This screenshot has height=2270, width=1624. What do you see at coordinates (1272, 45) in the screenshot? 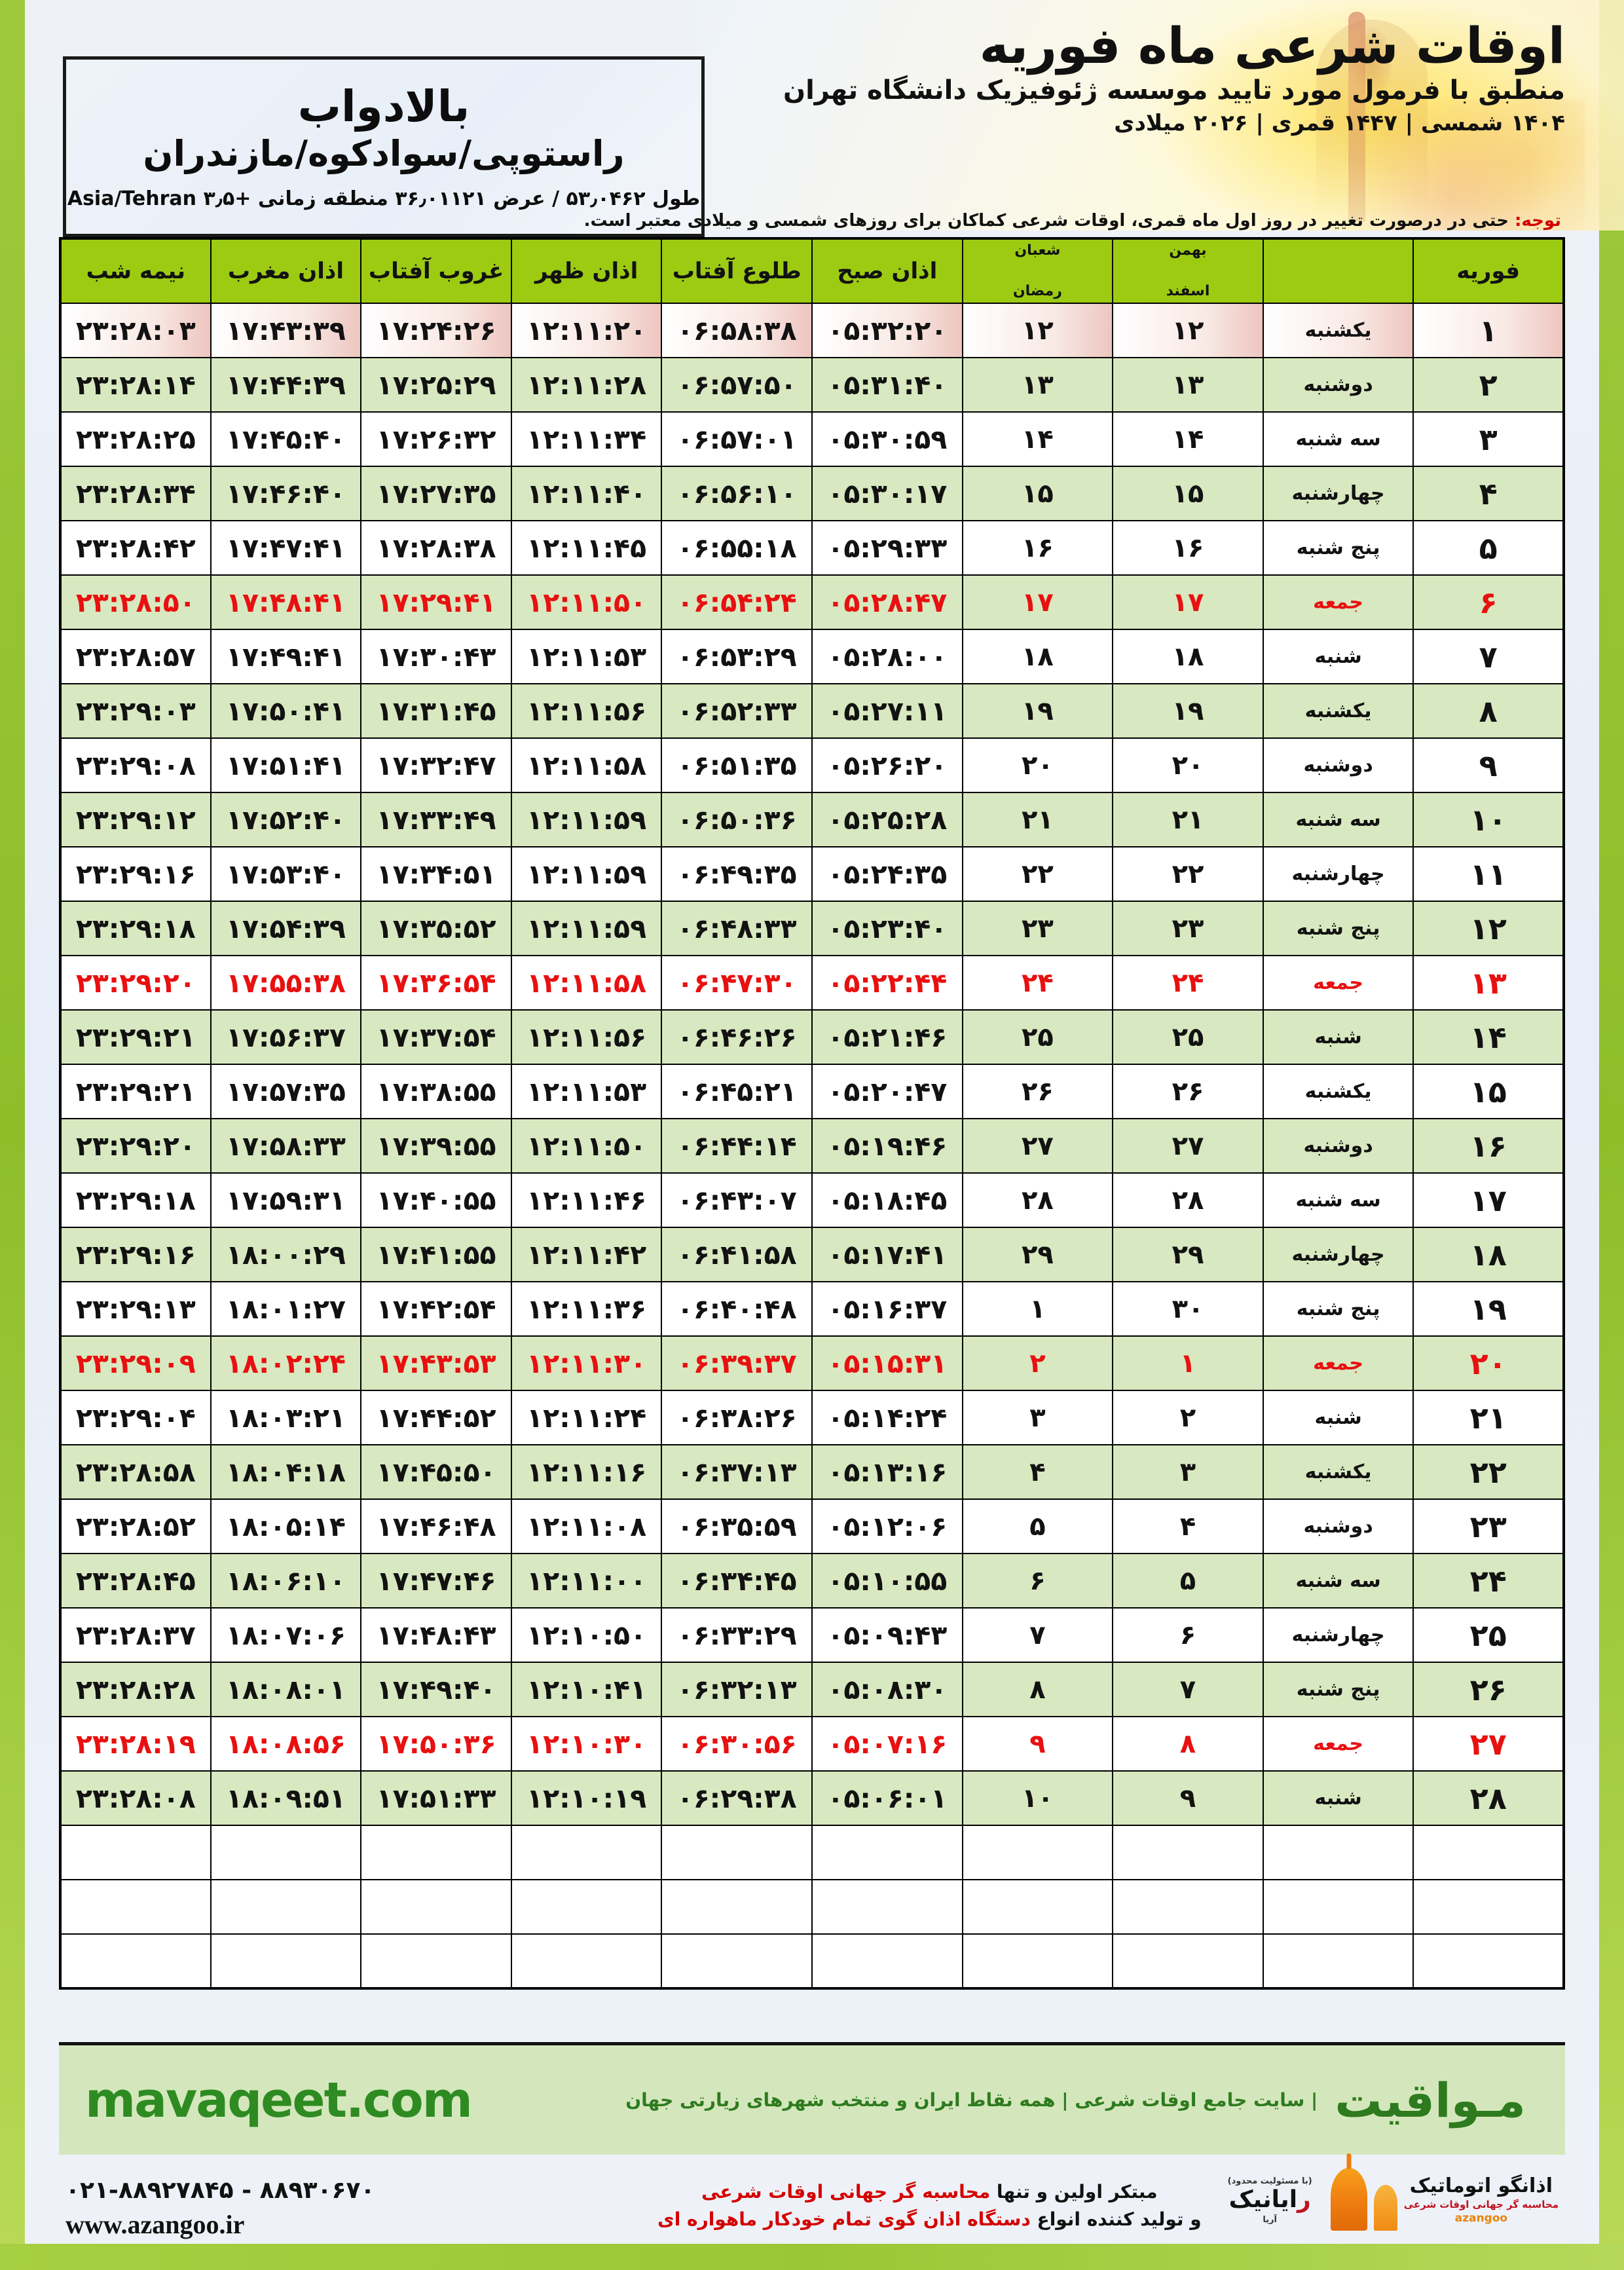
I see `page-title: اوقات شرعی ماه فوریه` at bounding box center [1272, 45].